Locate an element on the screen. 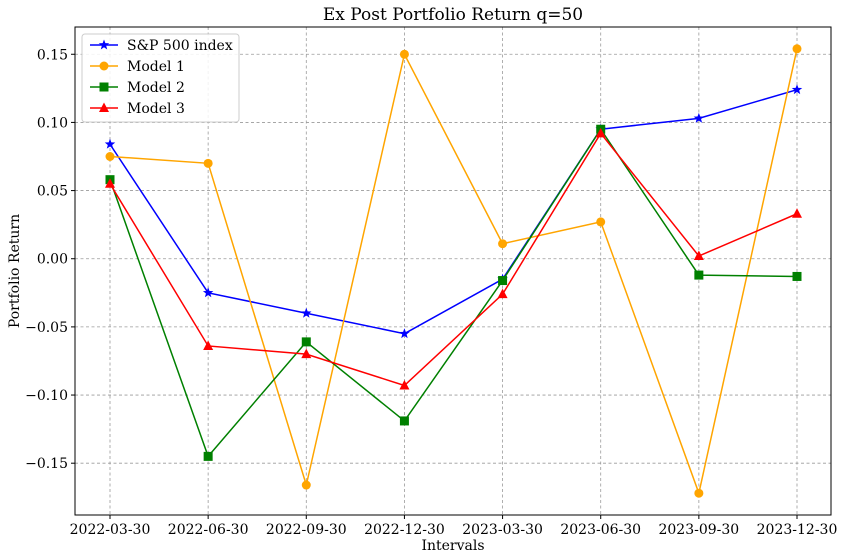 This screenshot has height=560, width=844. x-tick-label: 2022-12-30 is located at coordinates (404, 530).